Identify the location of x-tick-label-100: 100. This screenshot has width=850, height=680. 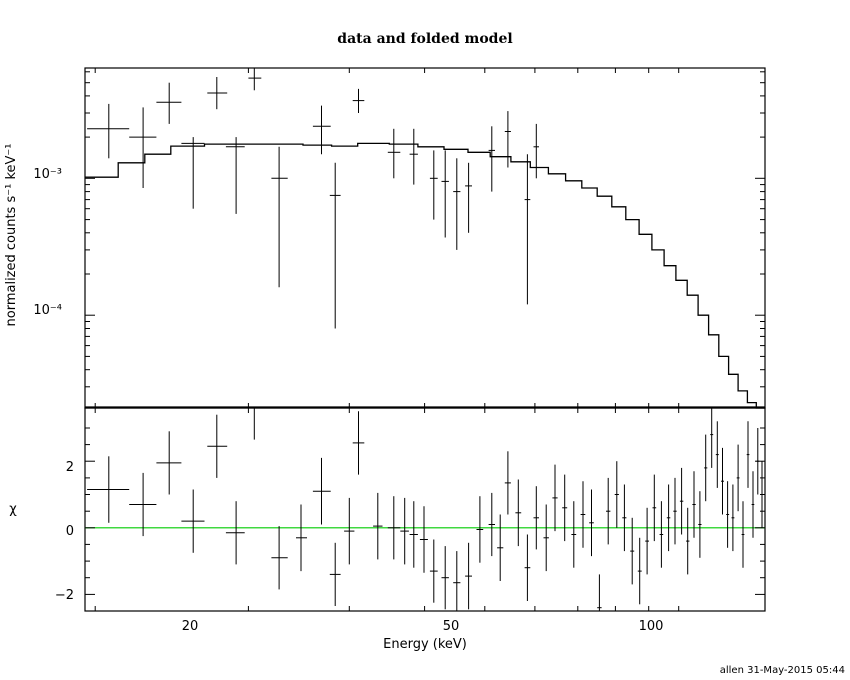
(651, 626).